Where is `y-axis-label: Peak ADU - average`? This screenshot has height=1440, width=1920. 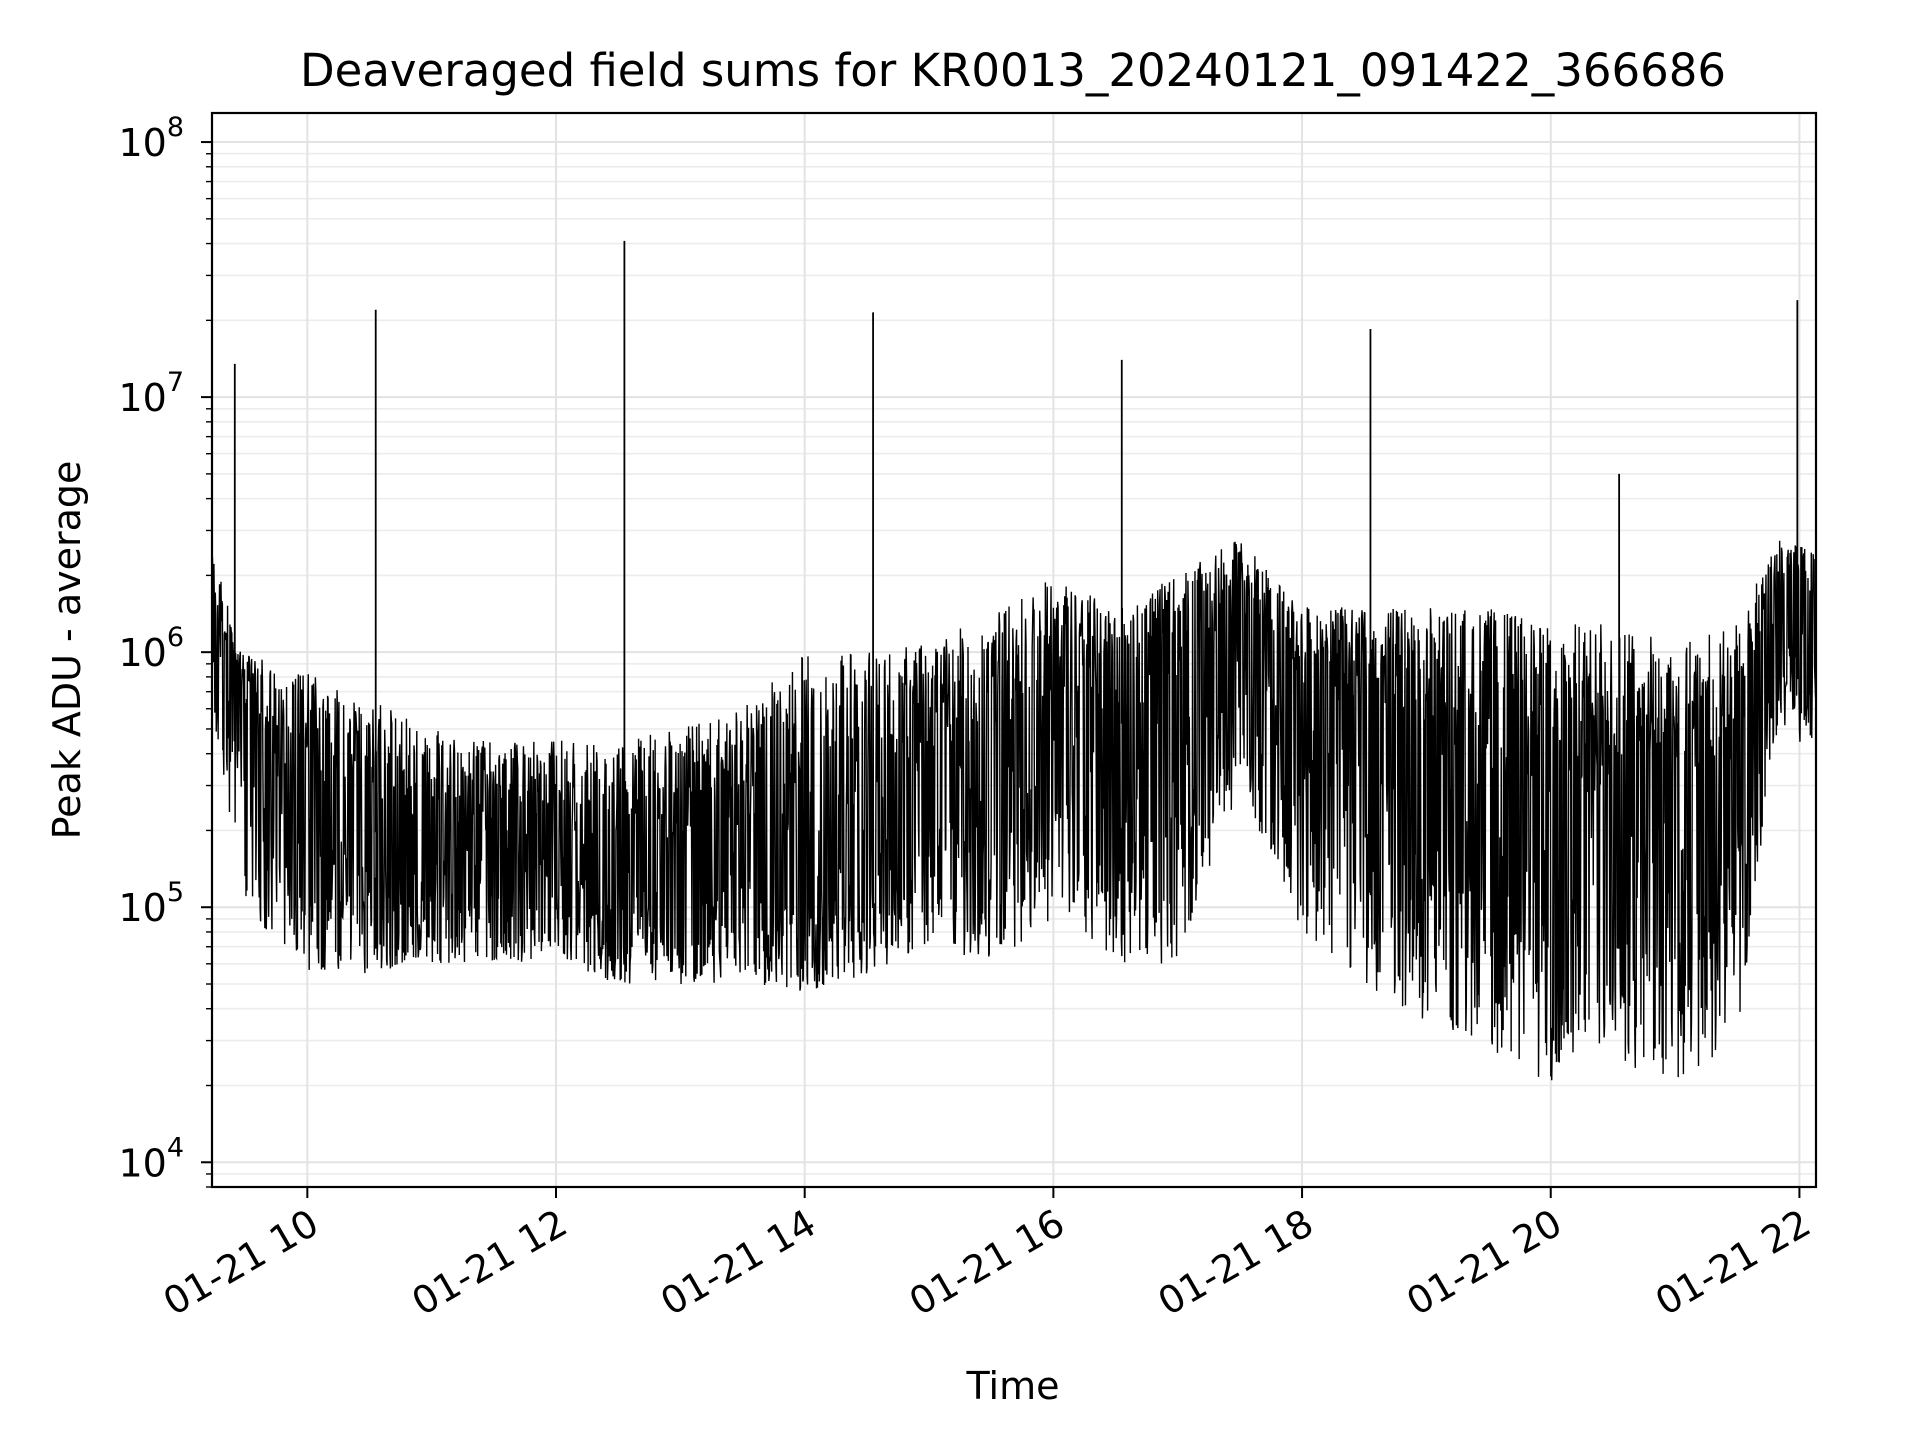
y-axis-label: Peak ADU - average is located at coordinates (67, 650).